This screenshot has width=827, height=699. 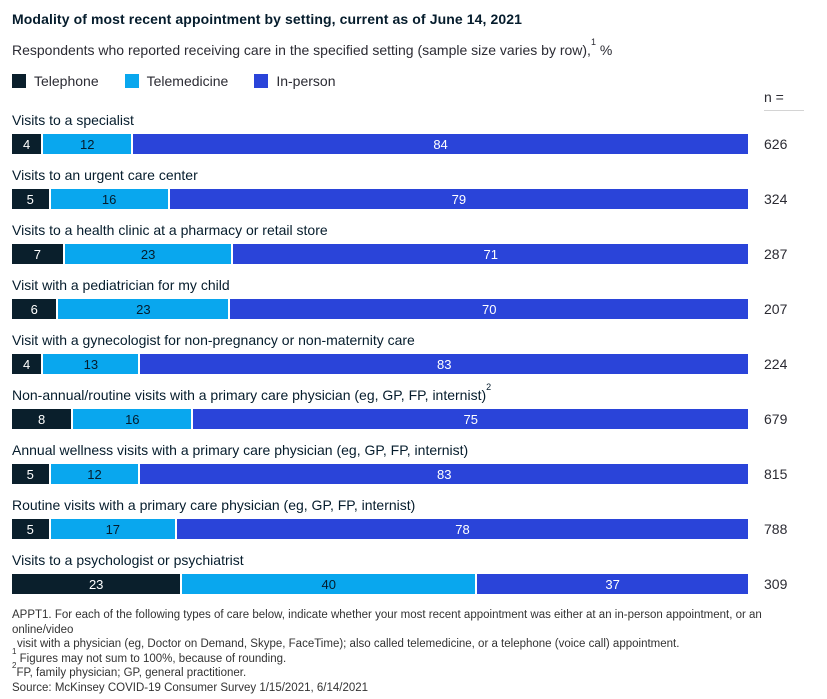 I want to click on bar-track: 4 13 83, so click(x=380, y=364).